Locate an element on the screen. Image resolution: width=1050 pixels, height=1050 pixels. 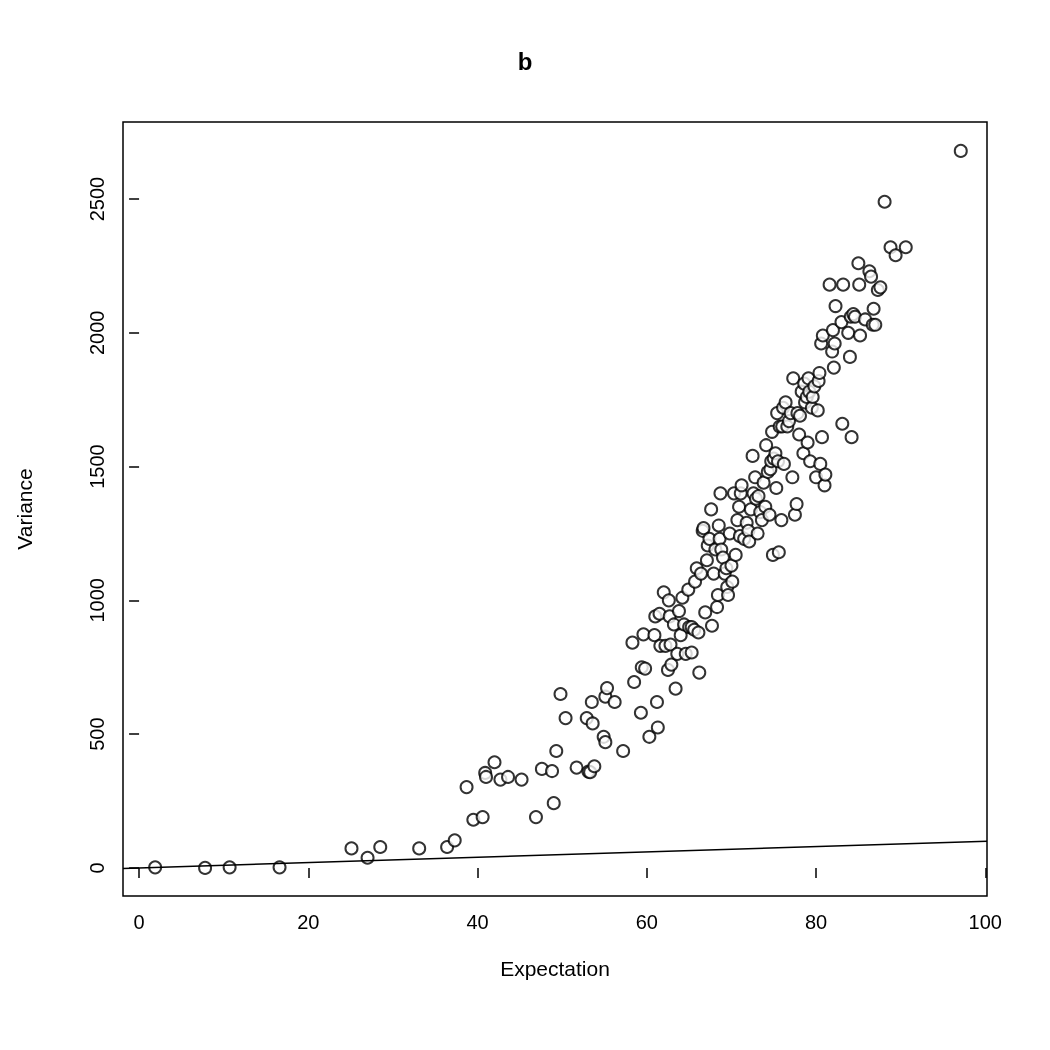
y-axis-title: Variance is located at coordinates (24, 509).